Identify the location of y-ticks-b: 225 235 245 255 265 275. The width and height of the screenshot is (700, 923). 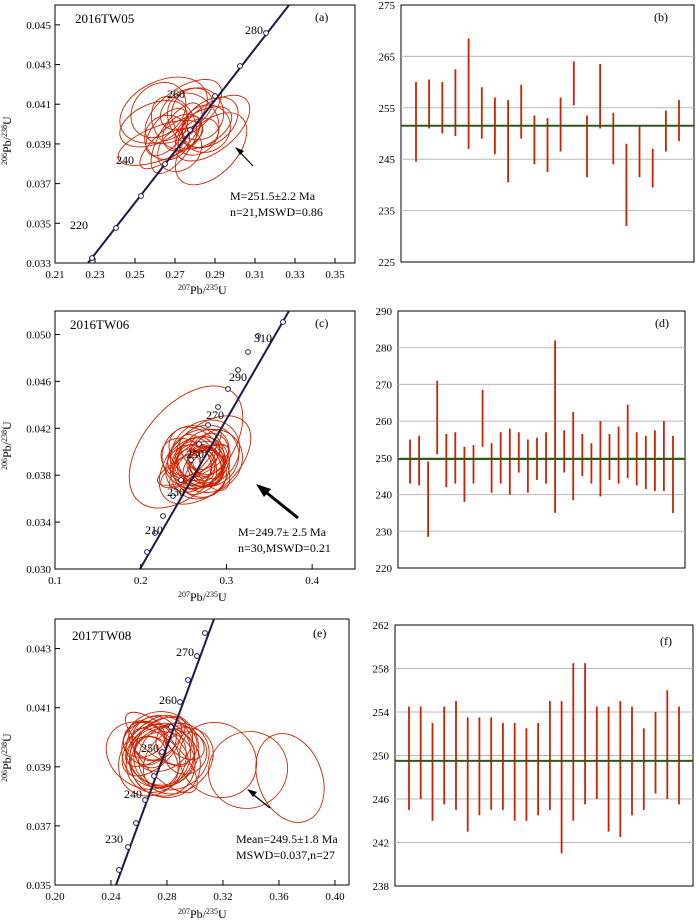
(387, 134).